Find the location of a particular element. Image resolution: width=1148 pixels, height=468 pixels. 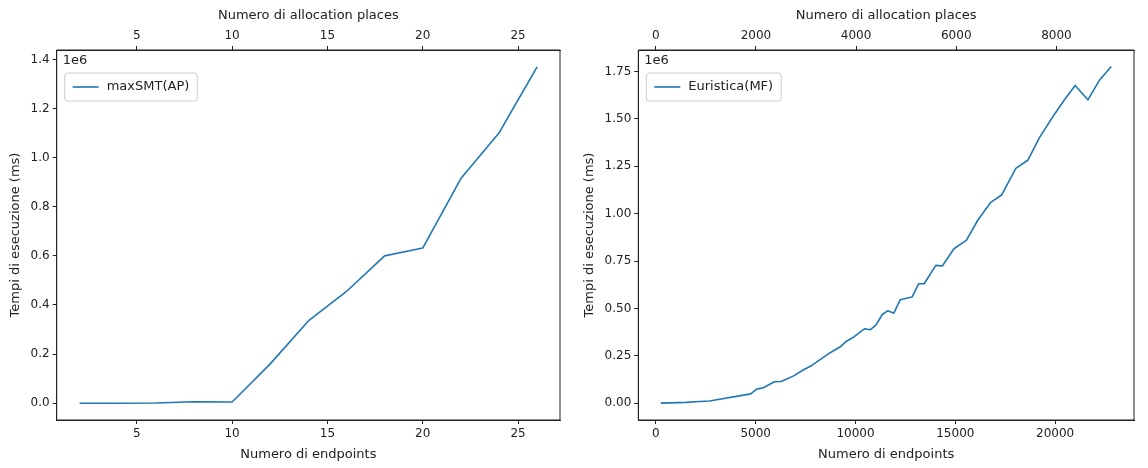

x-tick-label: 10000 is located at coordinates (855, 433).